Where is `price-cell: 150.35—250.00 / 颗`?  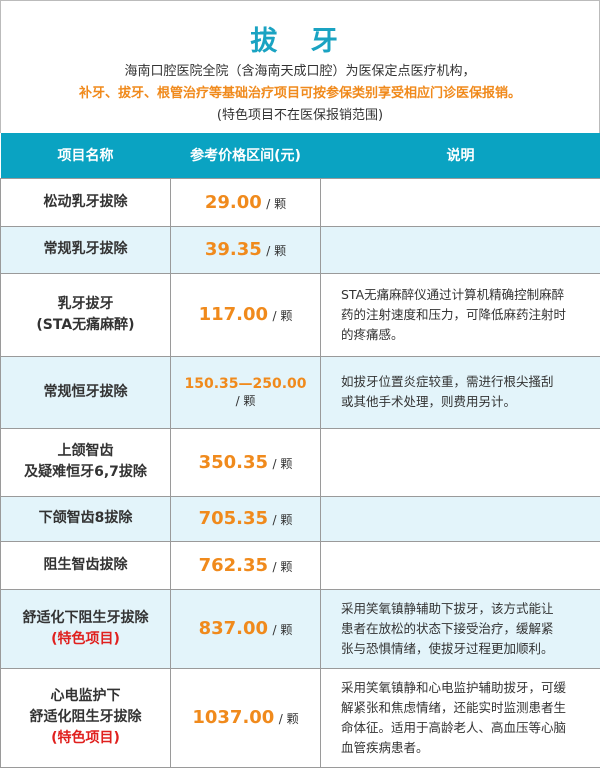
price-cell: 150.35—250.00 / 颗 is located at coordinates (246, 392).